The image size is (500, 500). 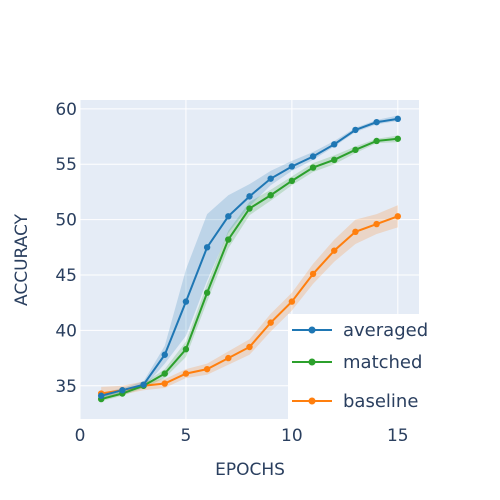 What do you see at coordinates (66, 387) in the screenshot?
I see `y-tick-label: 35` at bounding box center [66, 387].